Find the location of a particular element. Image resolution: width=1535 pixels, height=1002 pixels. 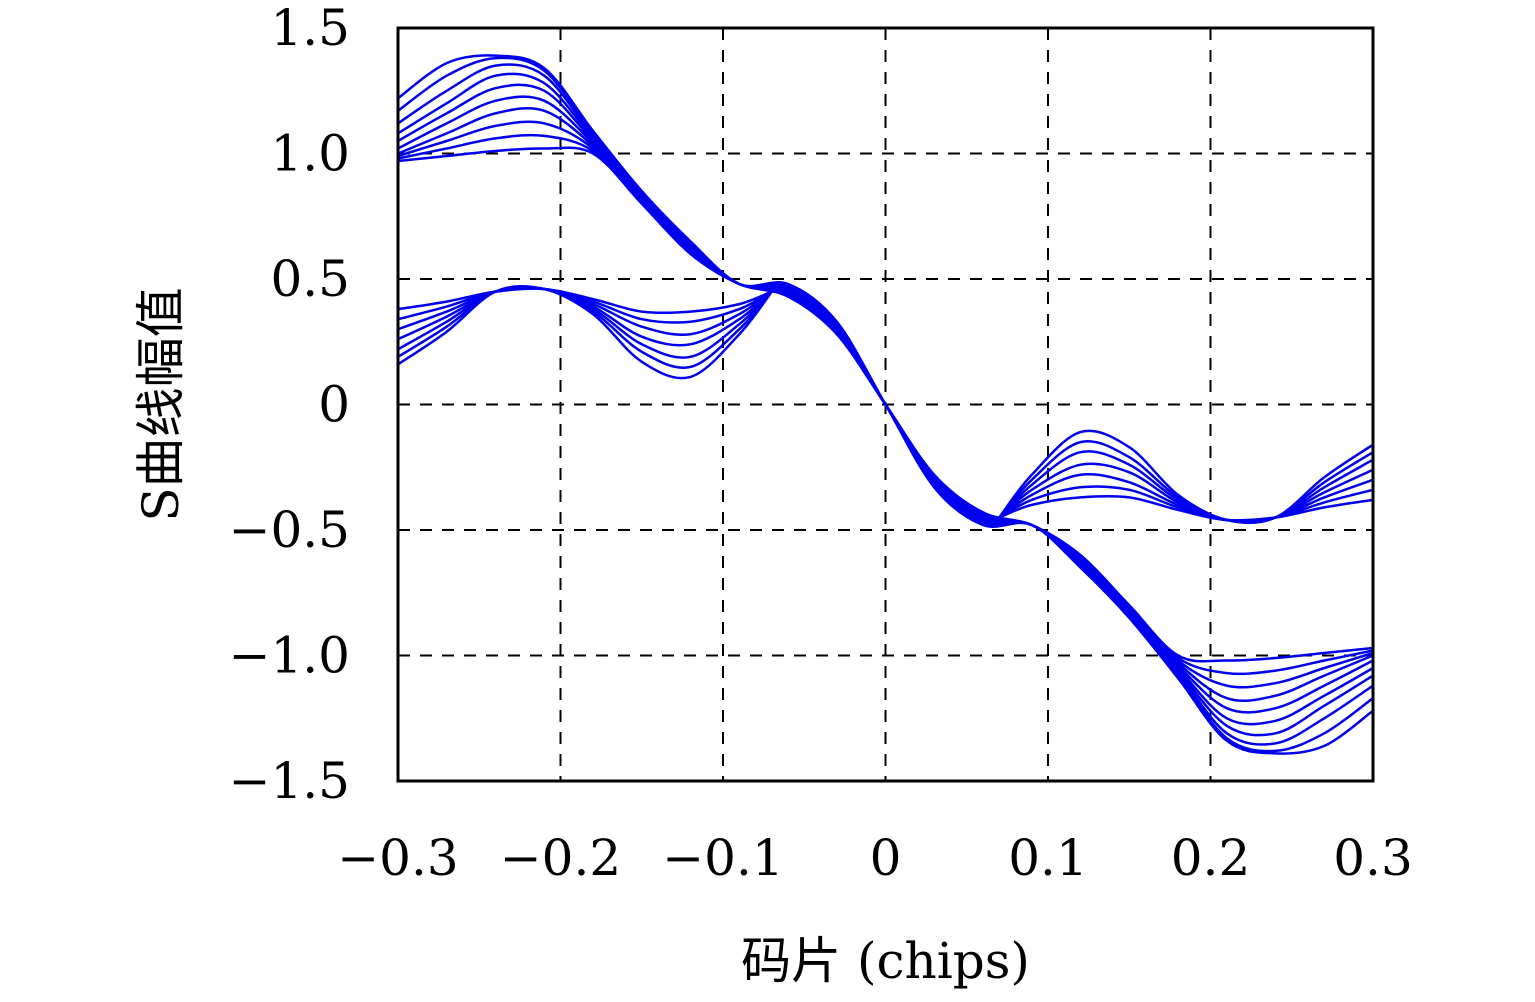

x-tick-labels: −0.3 −0.2 −0.1 0 0.1 0.2 0.3 is located at coordinates (874, 858).